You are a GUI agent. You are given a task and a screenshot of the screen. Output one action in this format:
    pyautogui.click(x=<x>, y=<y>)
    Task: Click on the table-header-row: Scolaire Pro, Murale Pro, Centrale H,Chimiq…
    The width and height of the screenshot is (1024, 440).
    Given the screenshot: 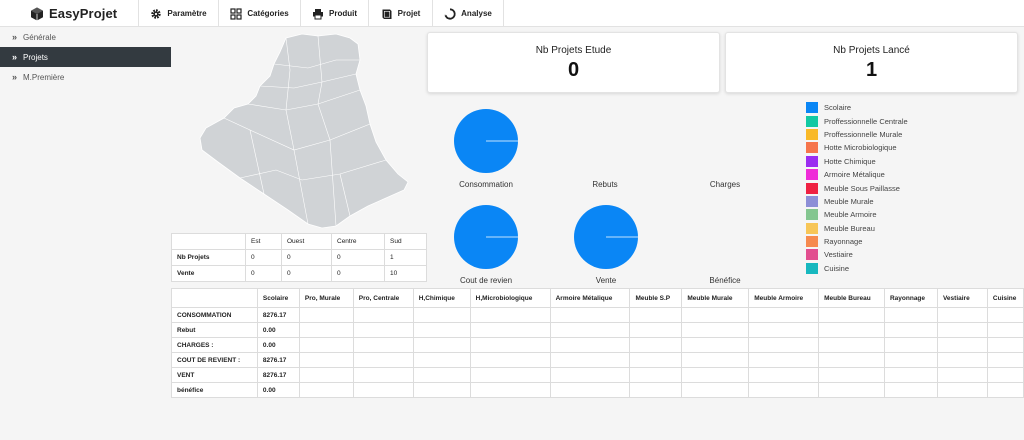 What is the action you would take?
    pyautogui.click(x=597, y=298)
    